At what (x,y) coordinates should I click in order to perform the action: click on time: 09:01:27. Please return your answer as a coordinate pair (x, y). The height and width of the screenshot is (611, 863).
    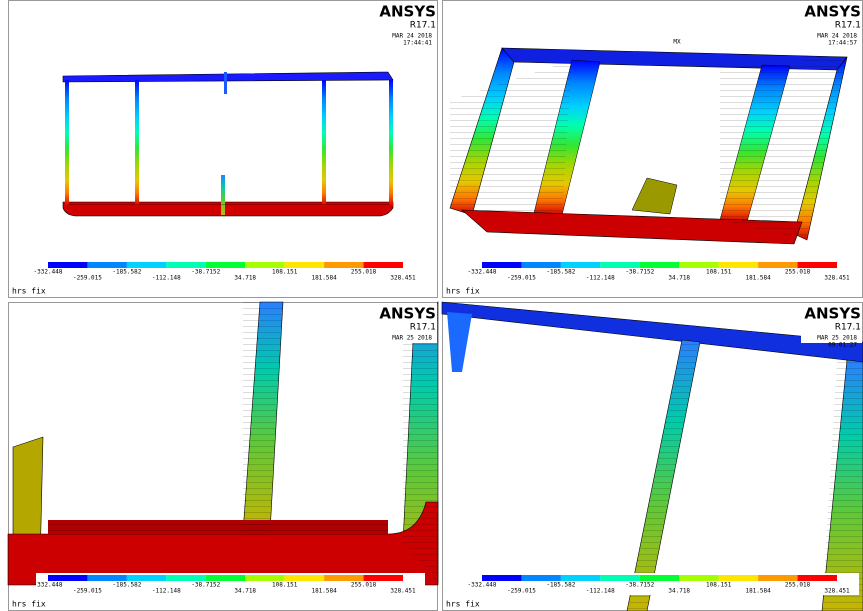
    Looking at the image, I should click on (842, 345).